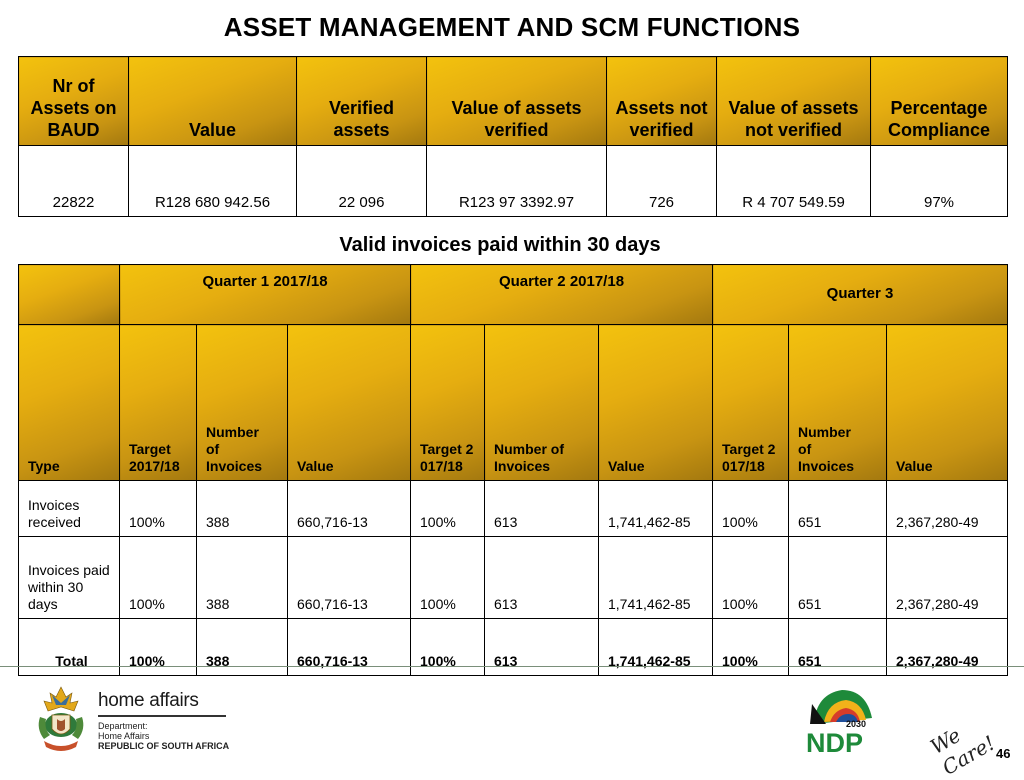  I want to click on col-header-verified-assets: Verified assets, so click(361, 101).